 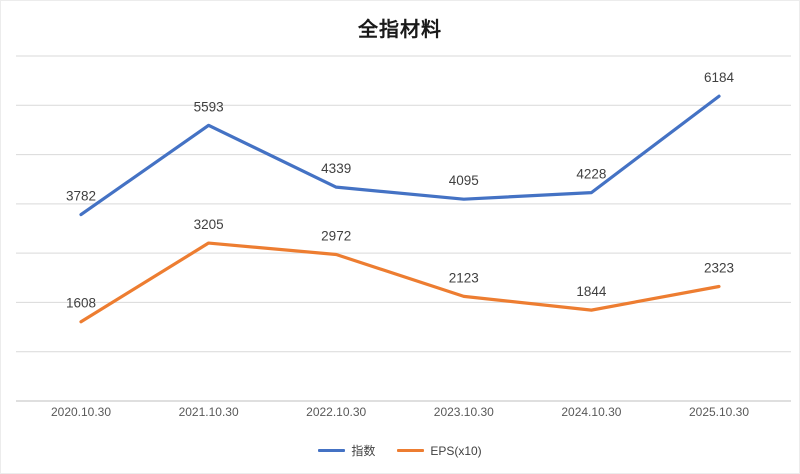 I want to click on x-tick-label: 2021.10.30, so click(x=209, y=412).